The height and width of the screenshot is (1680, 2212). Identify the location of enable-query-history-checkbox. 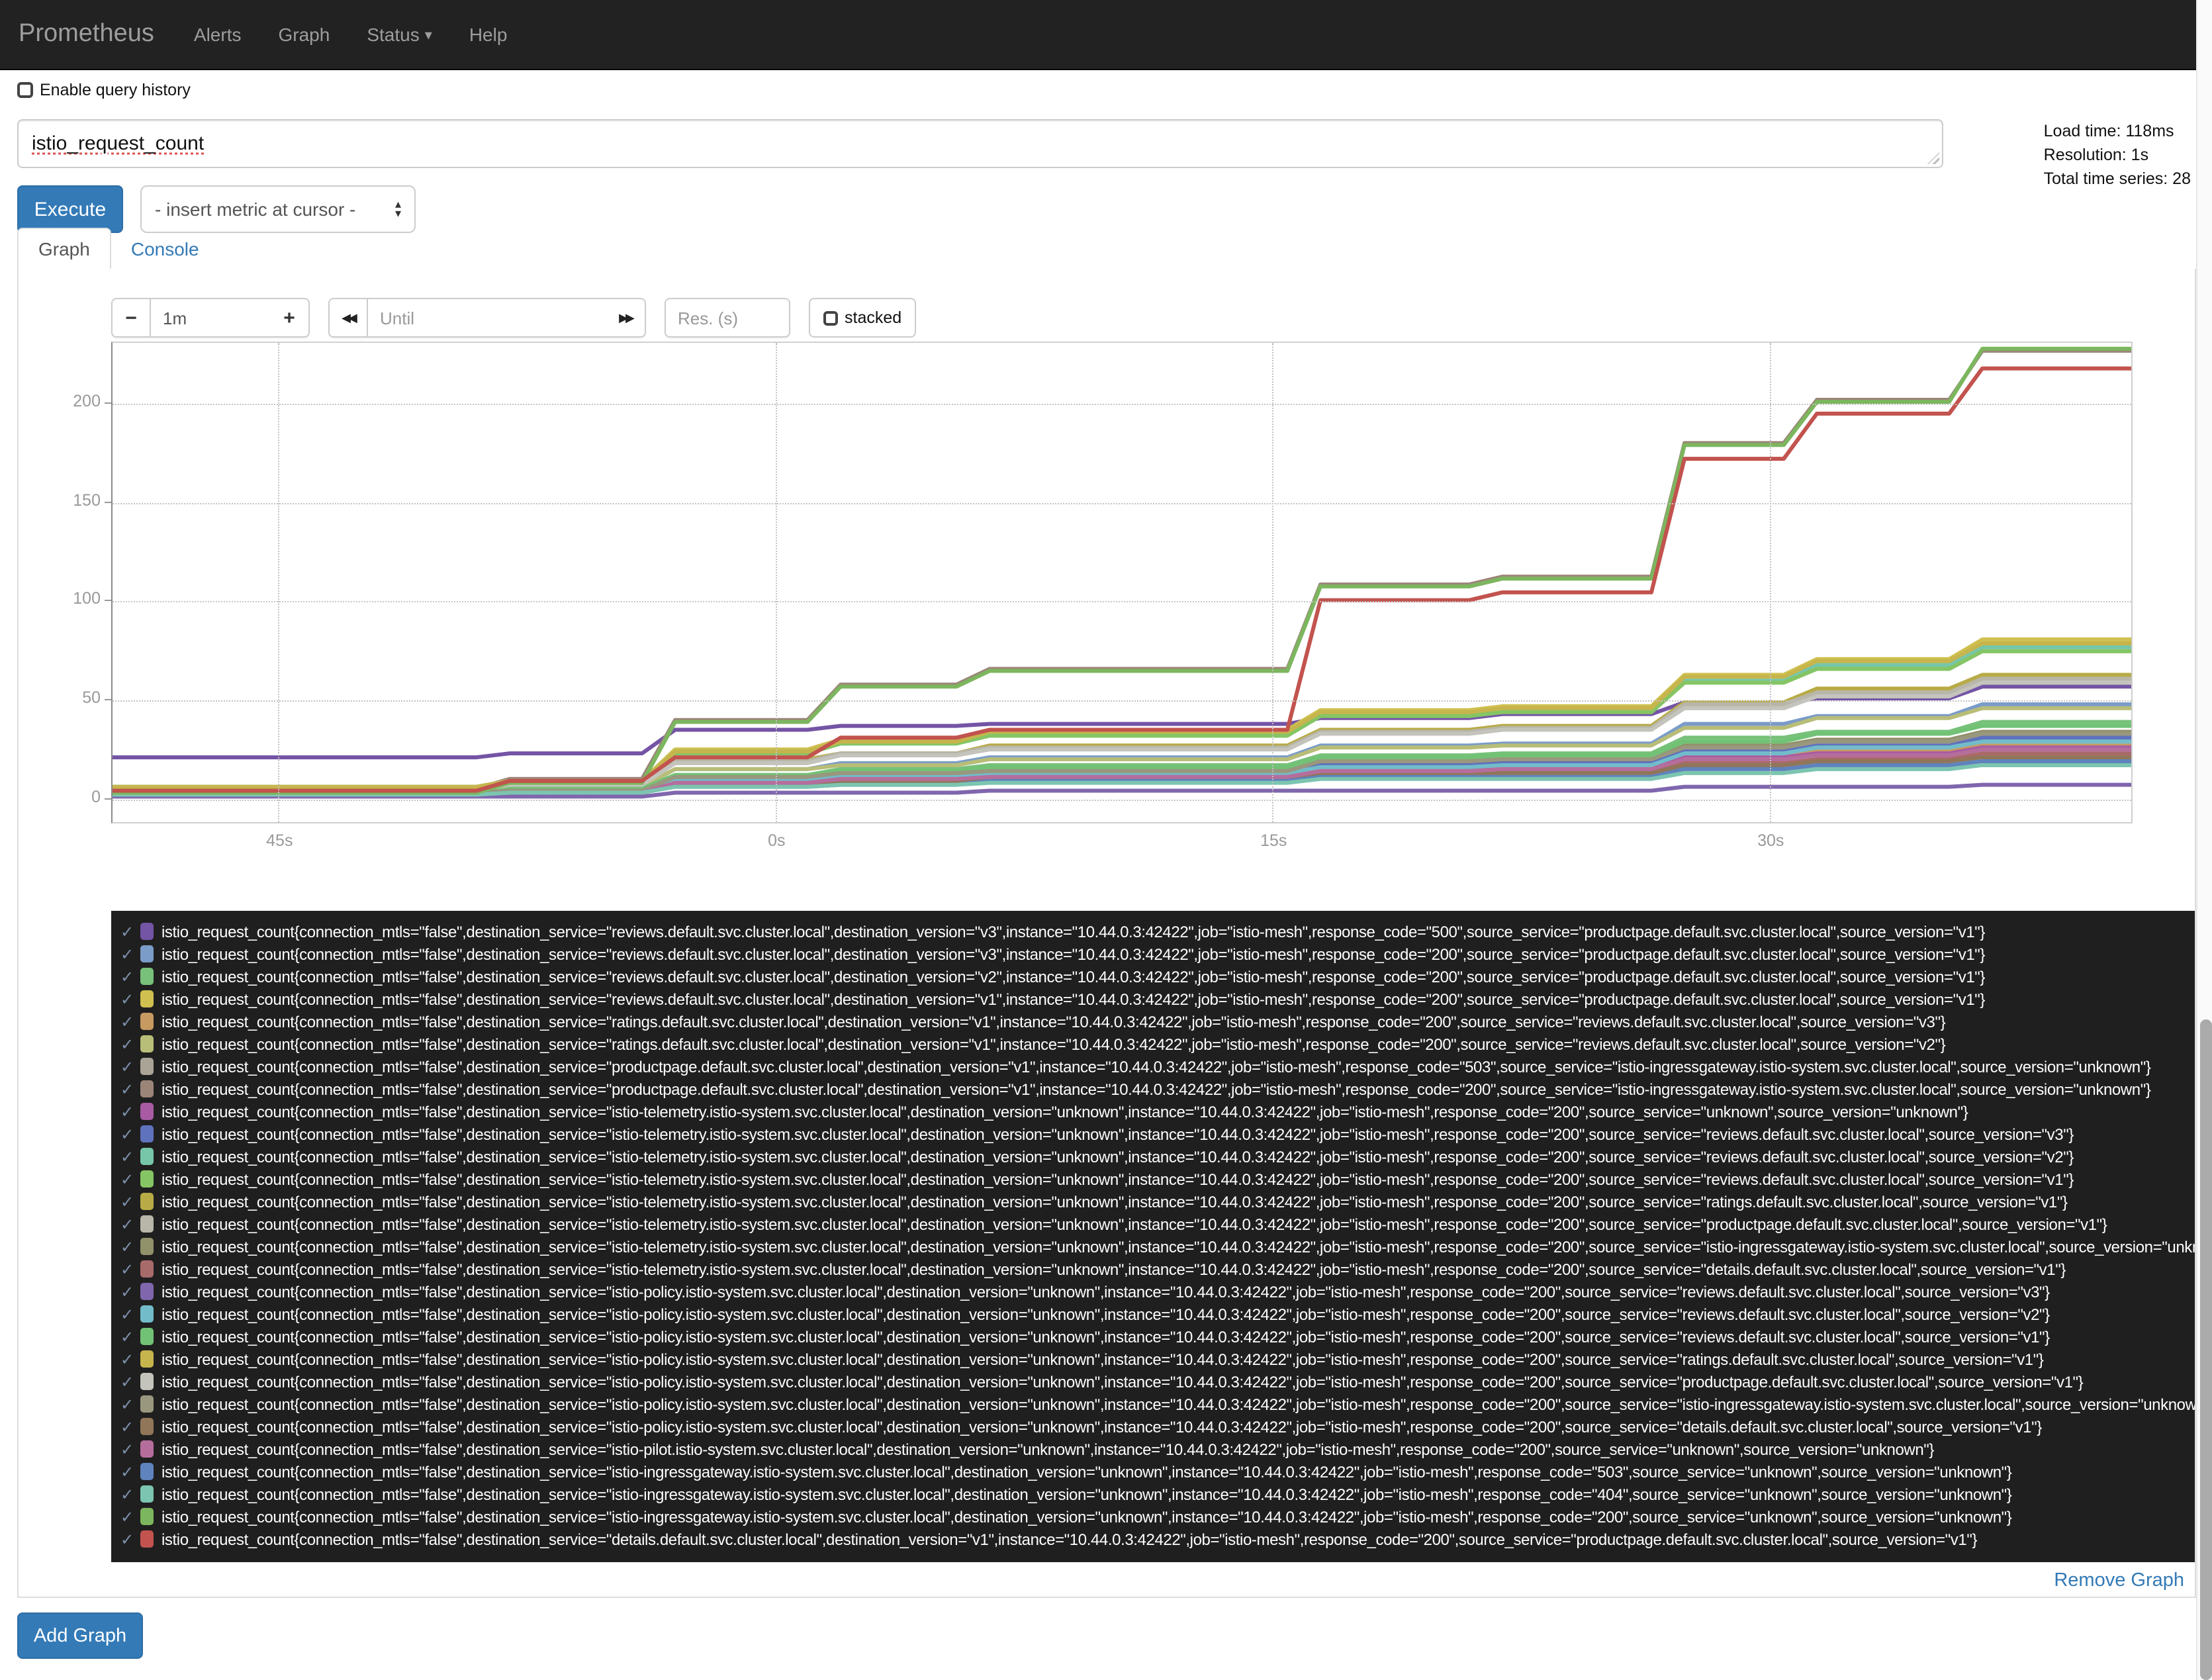
(25, 90).